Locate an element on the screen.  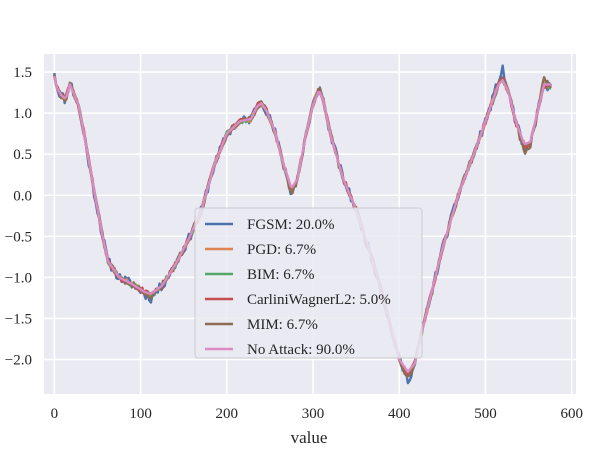
legend-box is located at coordinates (308, 283).